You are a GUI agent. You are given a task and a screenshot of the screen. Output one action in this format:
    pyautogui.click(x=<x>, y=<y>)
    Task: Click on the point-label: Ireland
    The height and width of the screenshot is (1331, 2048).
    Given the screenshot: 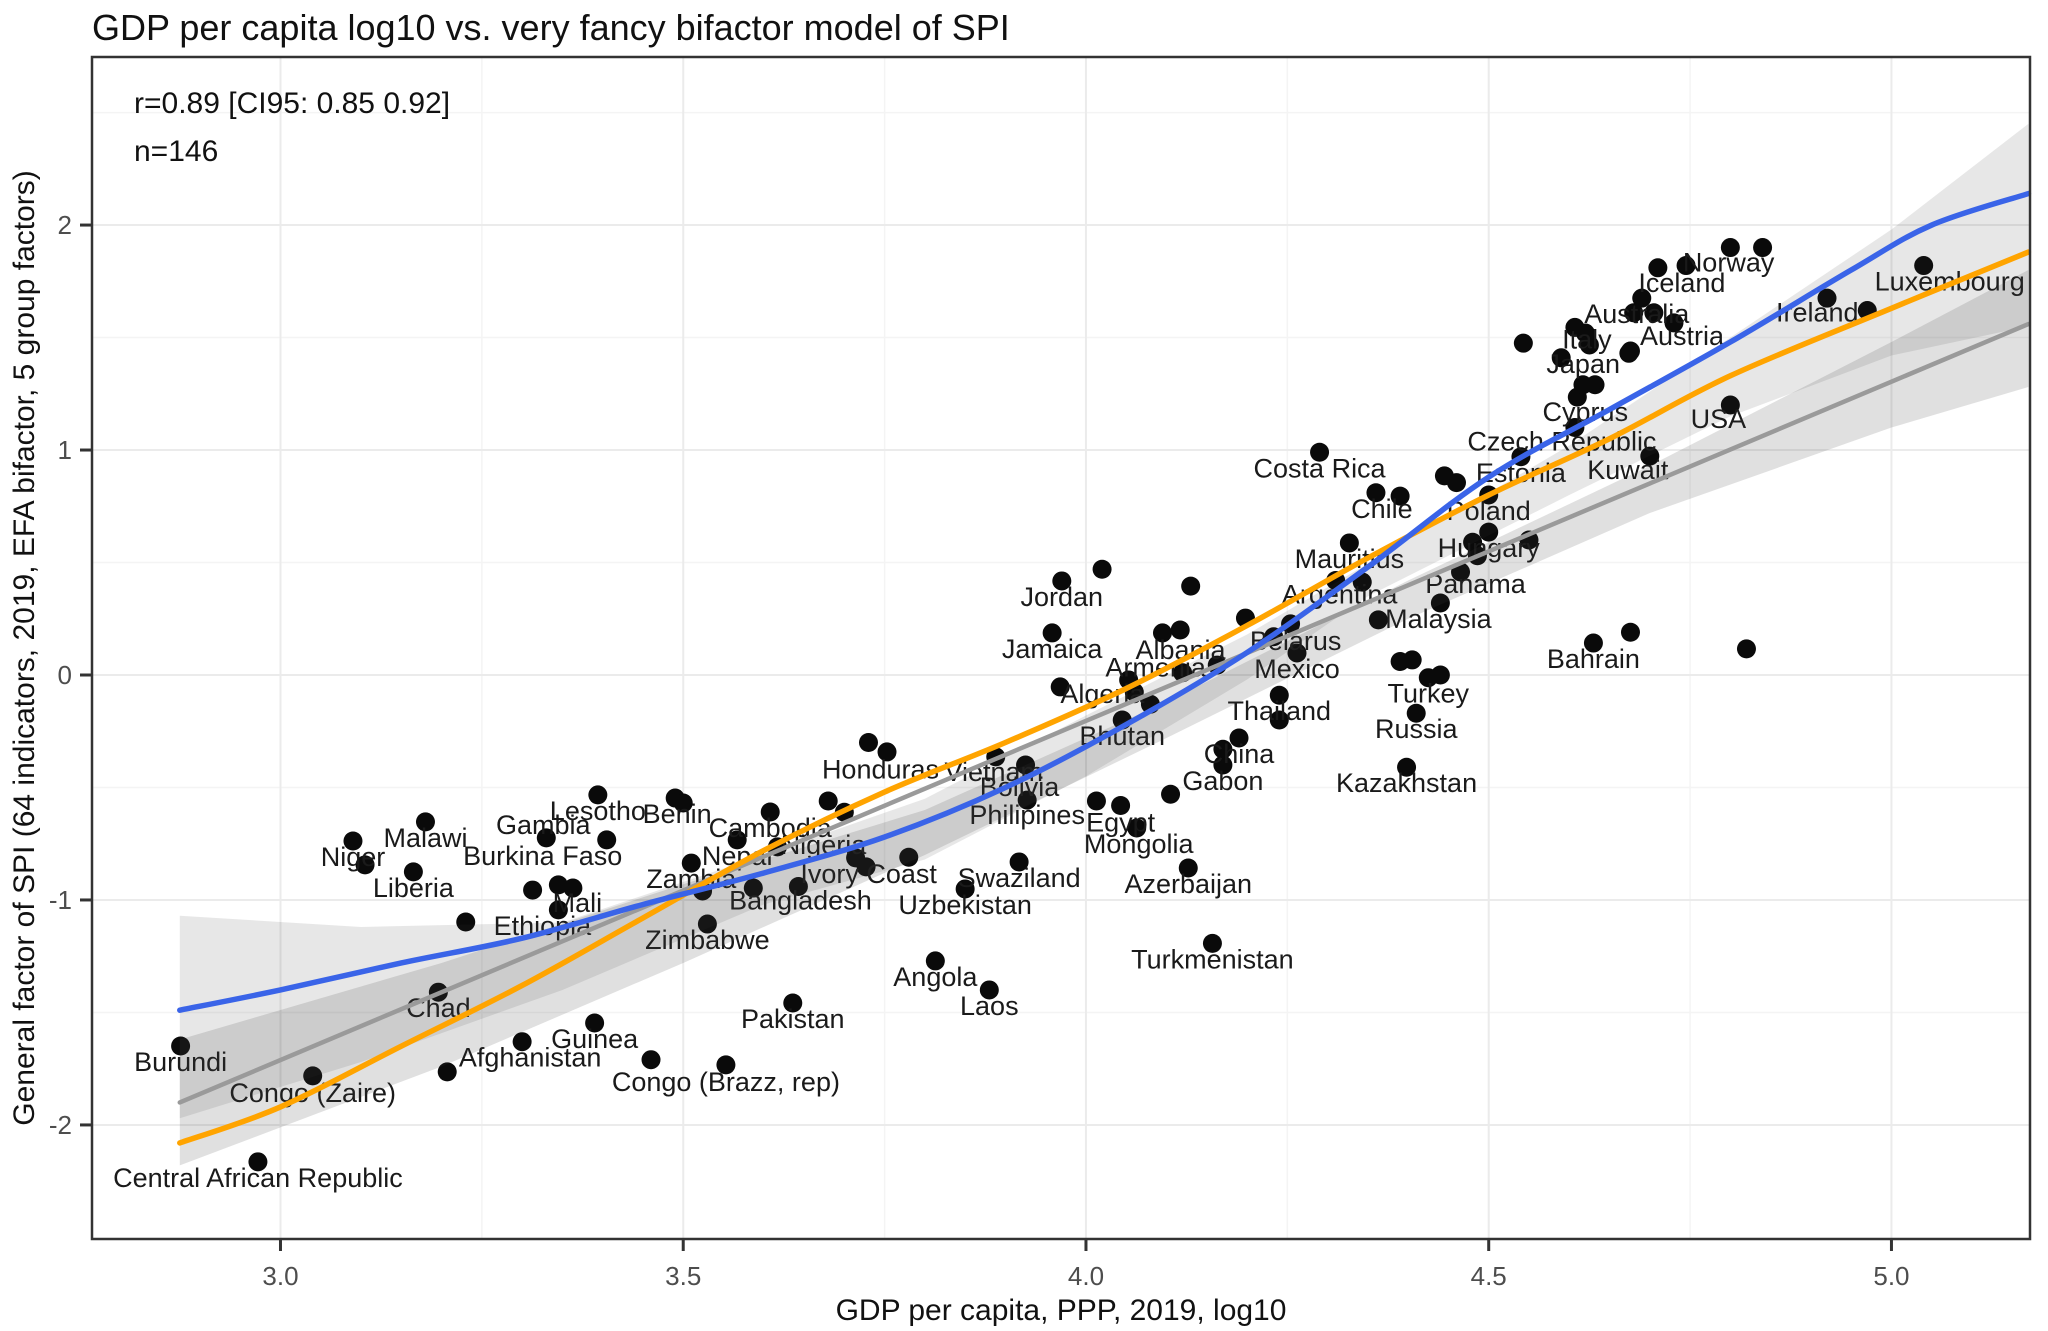 What is the action you would take?
    pyautogui.click(x=1817, y=313)
    